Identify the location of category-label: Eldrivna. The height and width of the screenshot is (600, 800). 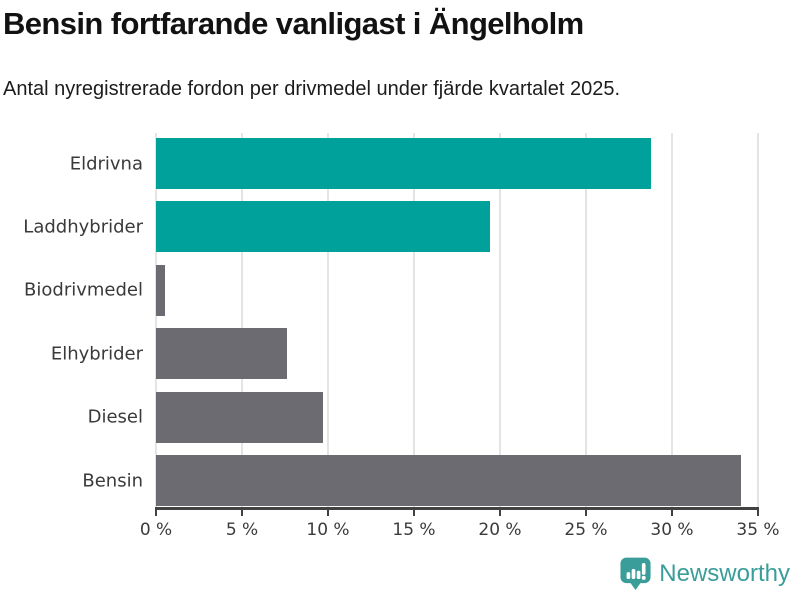
(106, 163).